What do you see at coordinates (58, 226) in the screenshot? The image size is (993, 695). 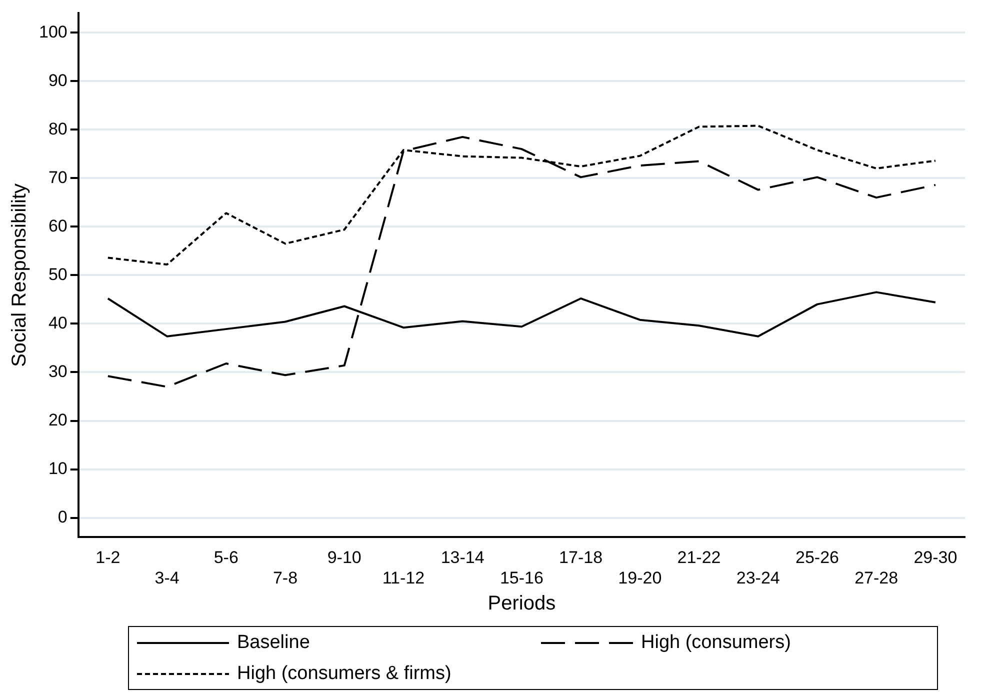 I see `y-tick-label: 60` at bounding box center [58, 226].